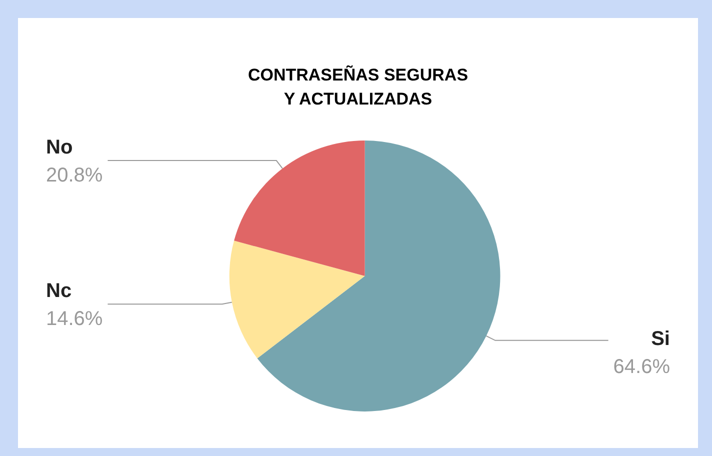 The image size is (712, 456). I want to click on chart-title: CONTRASEÑAS SEGURAS Y ACTUALIZADAS, so click(358, 86).